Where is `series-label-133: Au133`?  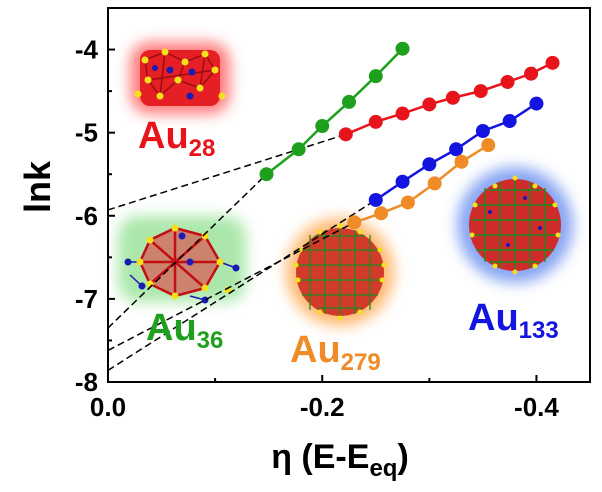
series-label-133: Au133 is located at coordinates (513, 320).